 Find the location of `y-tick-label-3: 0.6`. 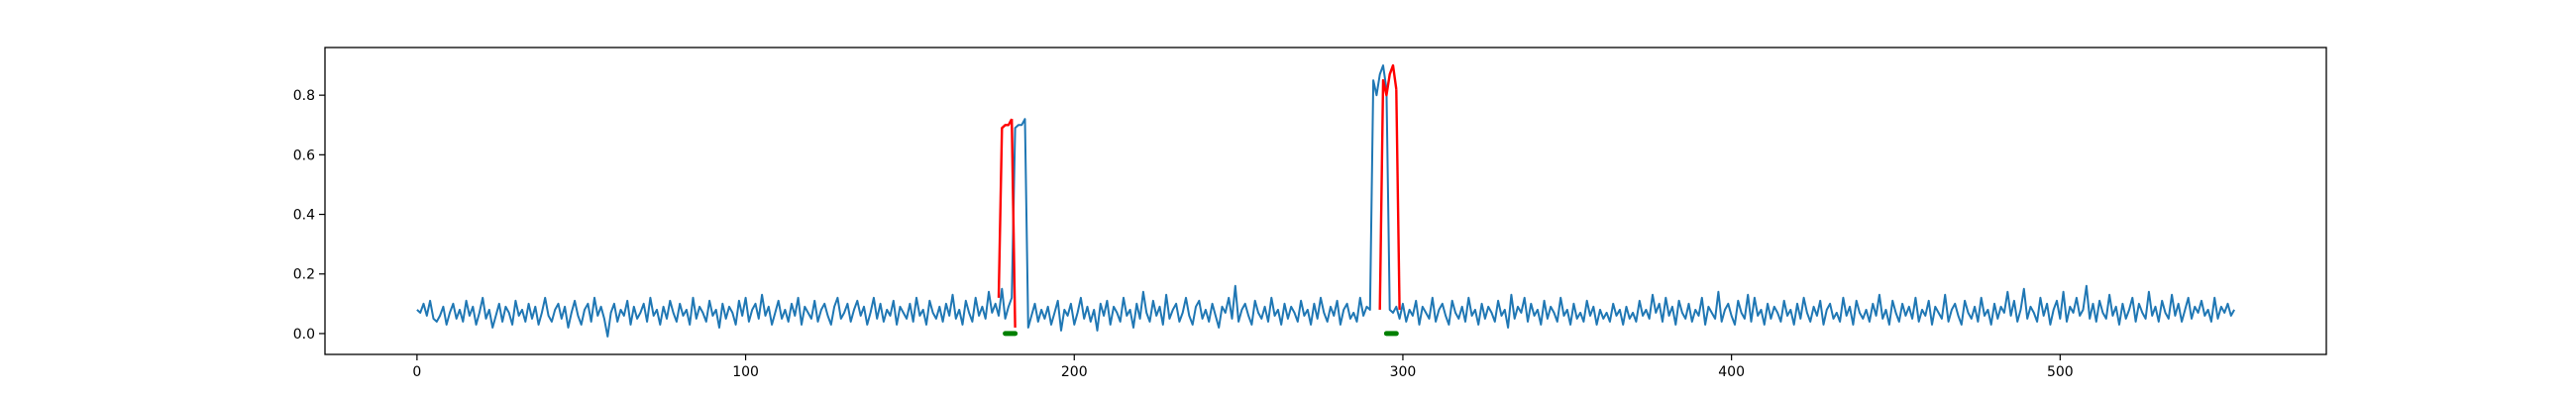

y-tick-label-3: 0.6 is located at coordinates (304, 155).